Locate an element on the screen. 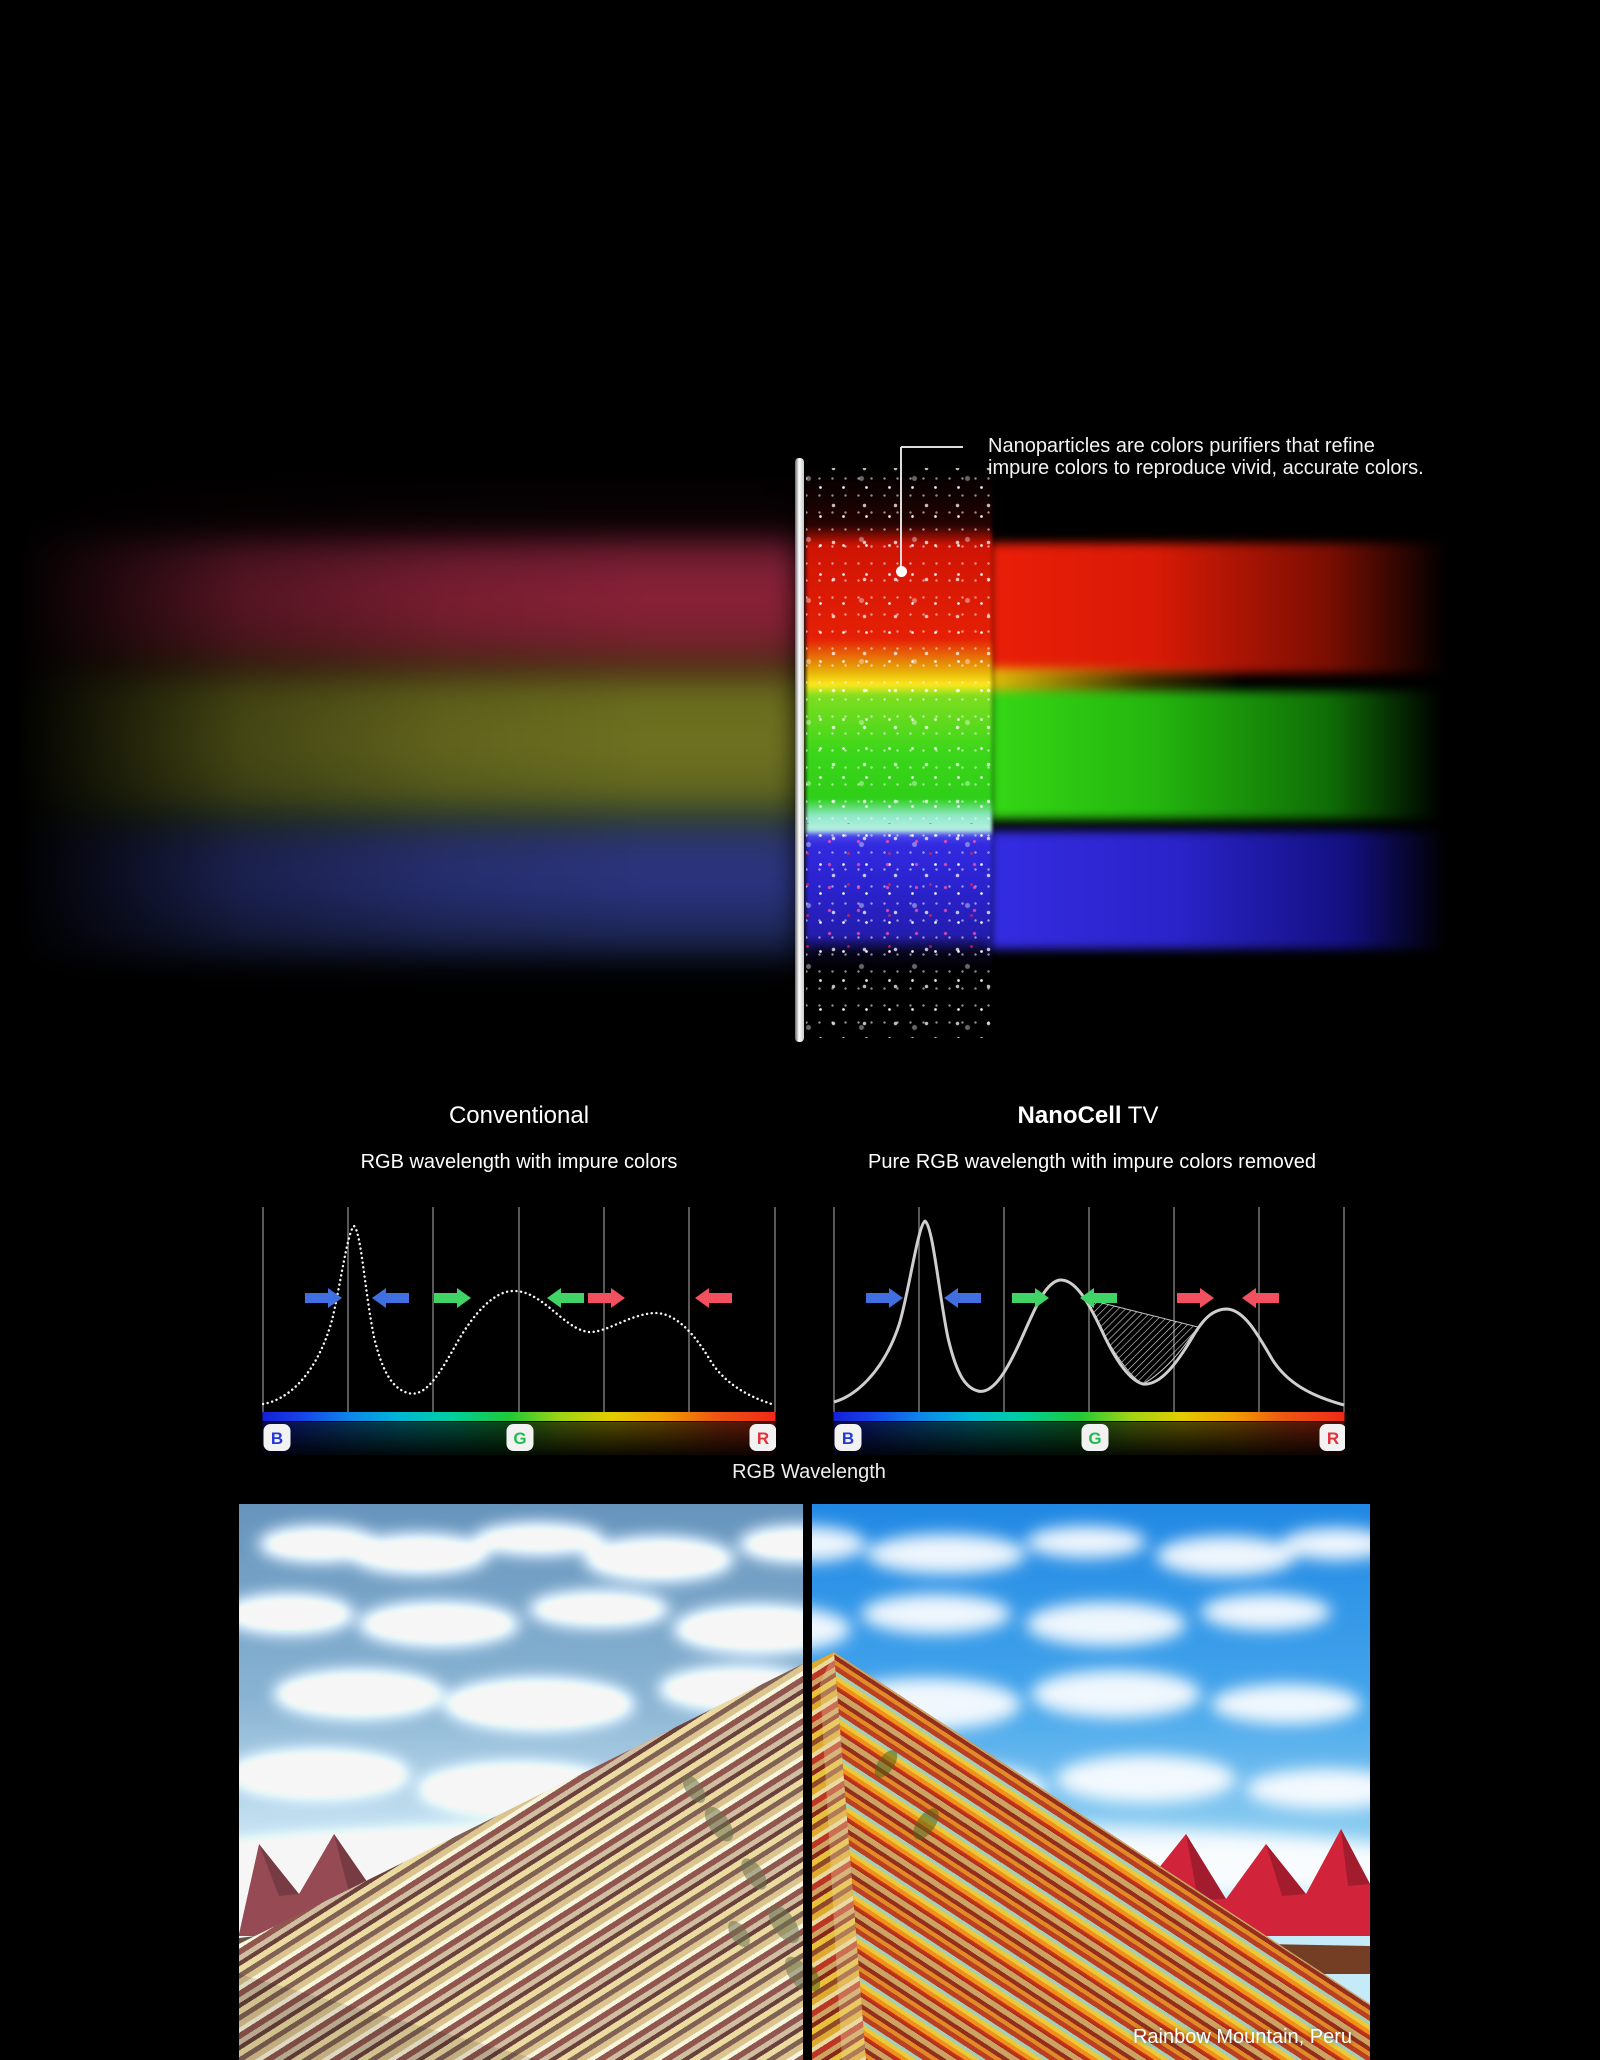  pure-red-band is located at coordinates (1225, 608).